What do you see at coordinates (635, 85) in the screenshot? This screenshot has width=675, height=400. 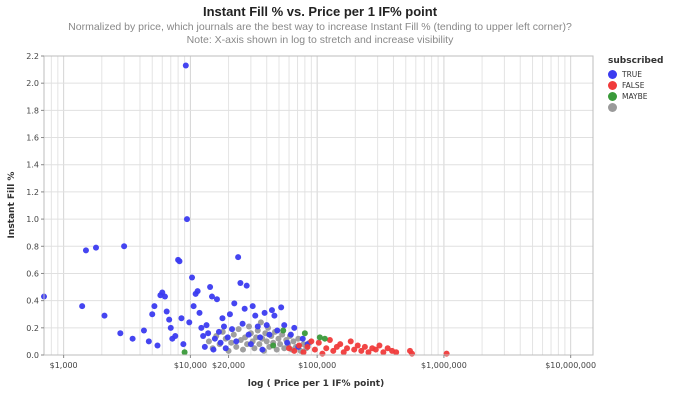 I see `legend-item-false: FALSE` at bounding box center [635, 85].